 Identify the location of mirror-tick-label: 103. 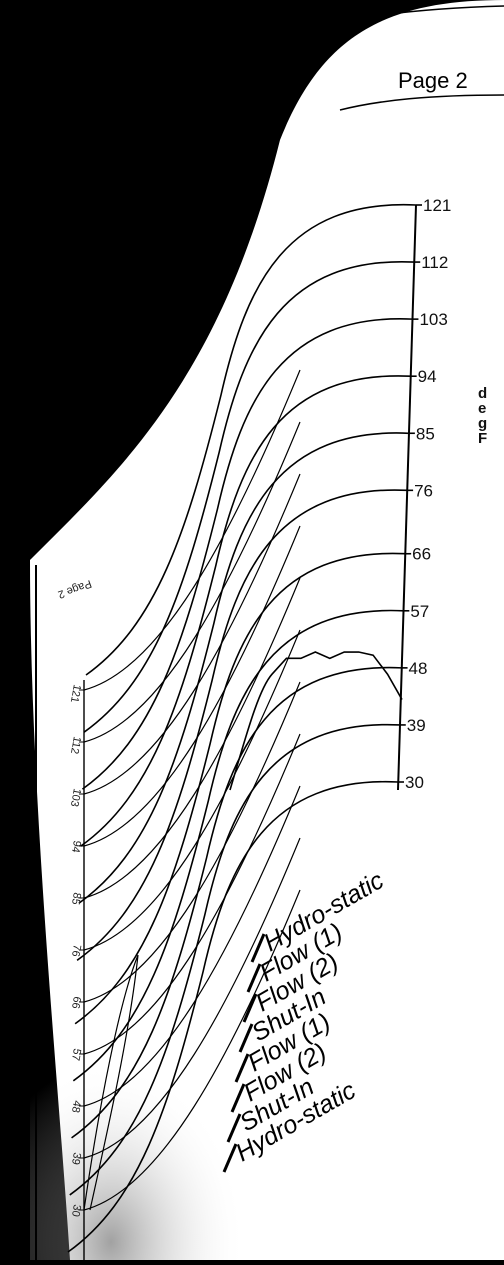
(75, 797).